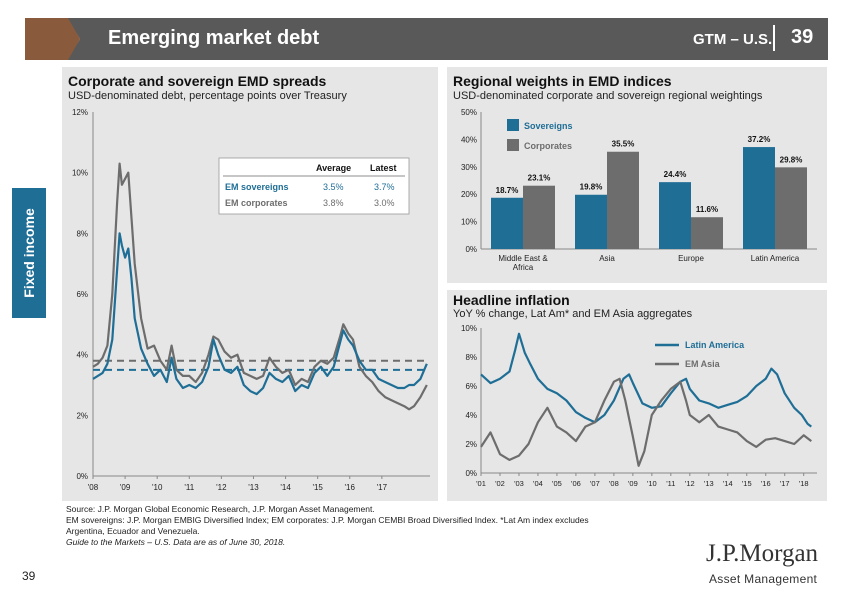 The image size is (851, 600). Describe the element at coordinates (733, 39) in the screenshot. I see `gtm-label: GTM – U.S.` at that location.